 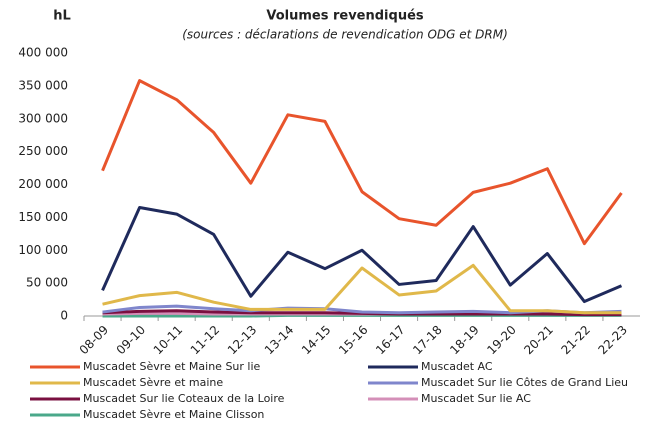 What do you see at coordinates (153, 382) in the screenshot?
I see `legend-label: Muscadet Sèvre et maine` at bounding box center [153, 382].